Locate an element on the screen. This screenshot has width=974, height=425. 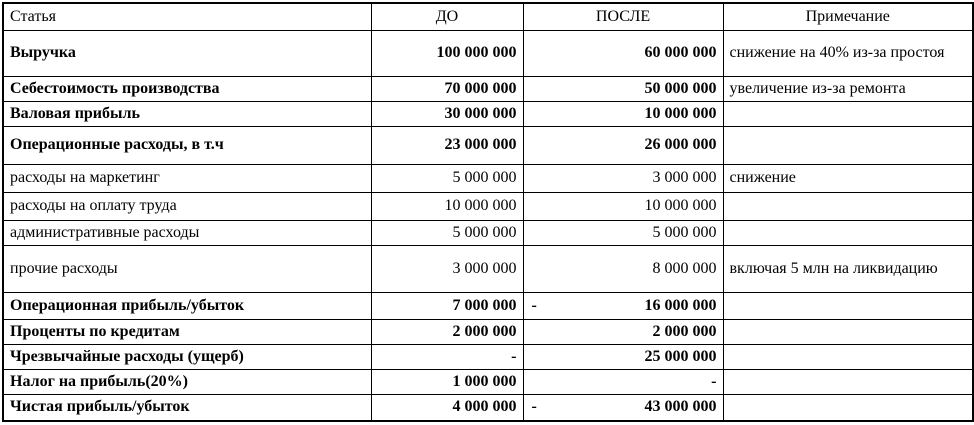
cell-before: 10 000 000 is located at coordinates (447, 206).